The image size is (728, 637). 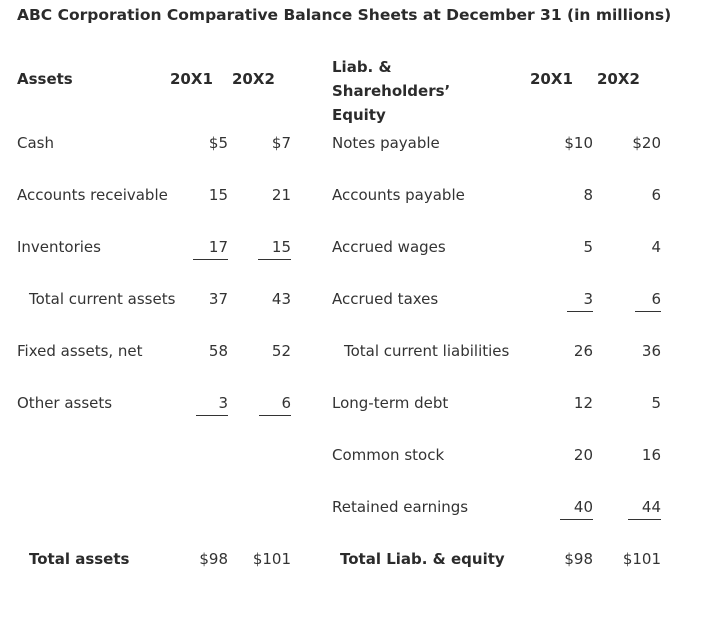 I want to click on liability-label: Accounts payable, so click(x=398, y=195).